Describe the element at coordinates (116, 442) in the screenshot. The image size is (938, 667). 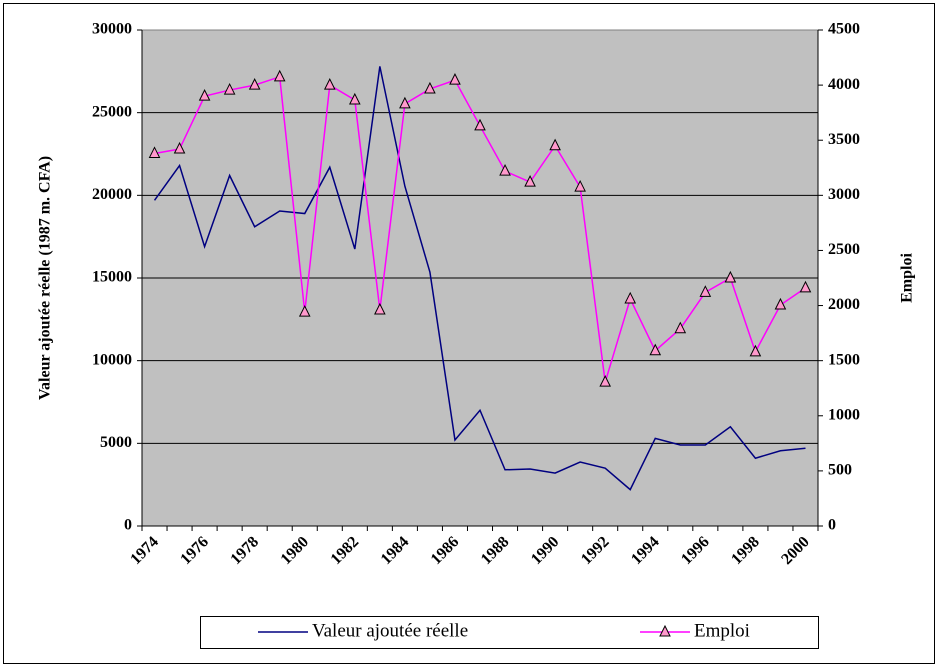
I see `y-tick-label: 5000` at that location.